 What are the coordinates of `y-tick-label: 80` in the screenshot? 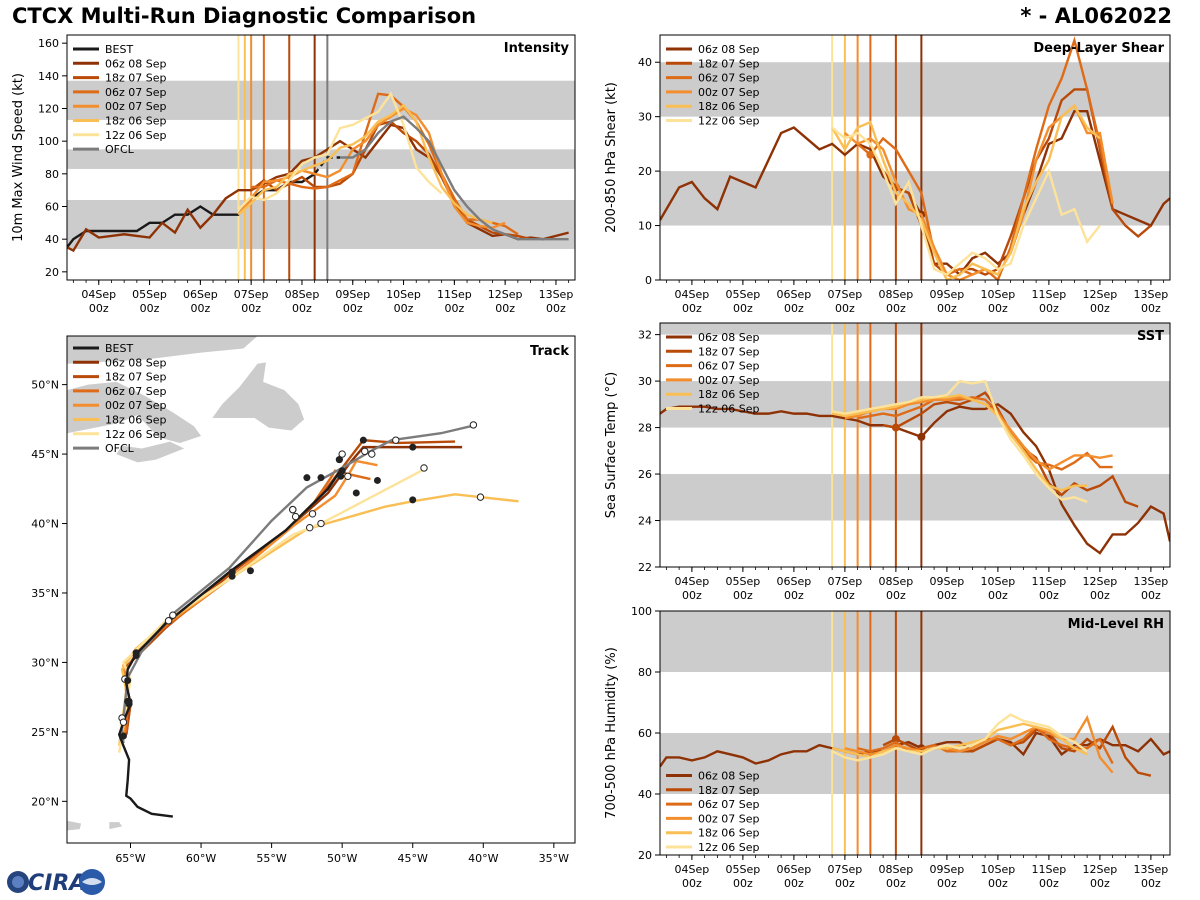 It's located at (645, 672).